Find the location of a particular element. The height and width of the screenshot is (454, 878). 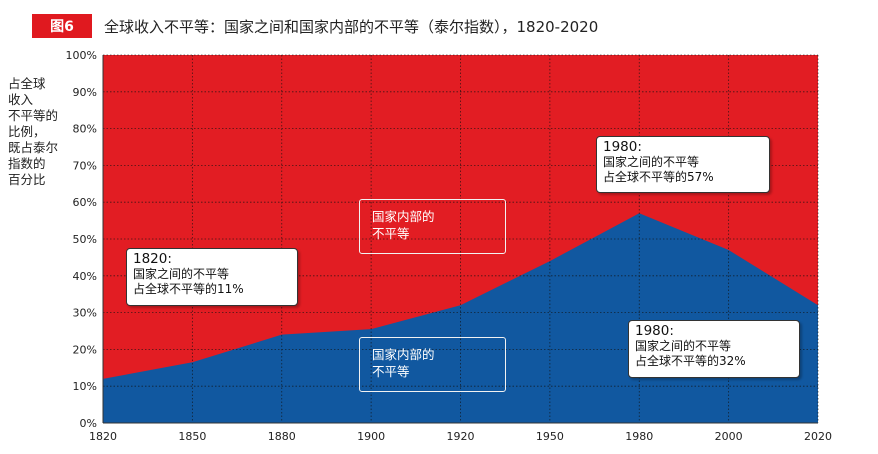

y-tick-label: 40% is located at coordinates (85, 276).